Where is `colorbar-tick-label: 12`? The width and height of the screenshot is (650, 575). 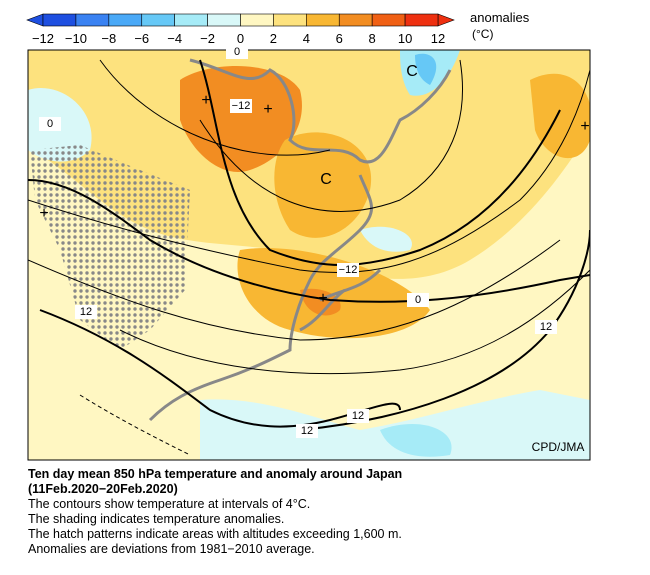
colorbar-tick-label: 12 is located at coordinates (438, 38).